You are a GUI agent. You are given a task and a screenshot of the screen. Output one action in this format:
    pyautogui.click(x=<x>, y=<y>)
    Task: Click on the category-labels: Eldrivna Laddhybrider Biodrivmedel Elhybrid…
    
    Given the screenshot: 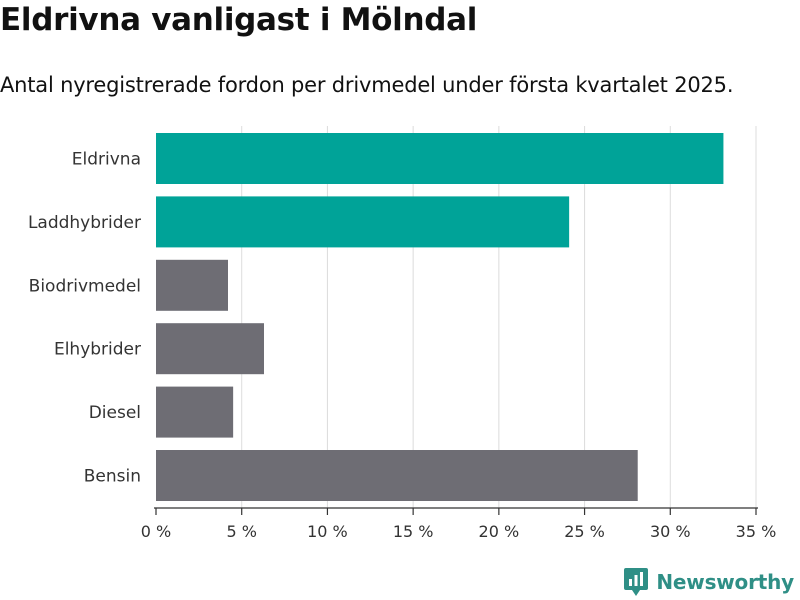 What is the action you would take?
    pyautogui.click(x=84, y=318)
    